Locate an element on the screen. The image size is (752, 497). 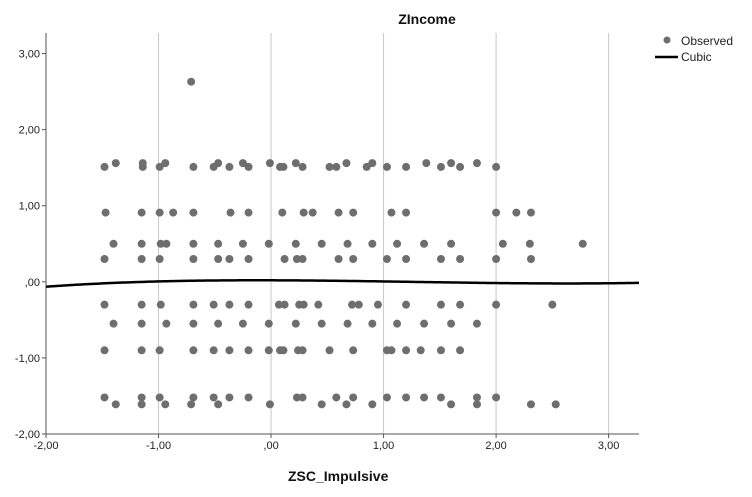
legend-cubic-label: Cubic is located at coordinates (696, 57).